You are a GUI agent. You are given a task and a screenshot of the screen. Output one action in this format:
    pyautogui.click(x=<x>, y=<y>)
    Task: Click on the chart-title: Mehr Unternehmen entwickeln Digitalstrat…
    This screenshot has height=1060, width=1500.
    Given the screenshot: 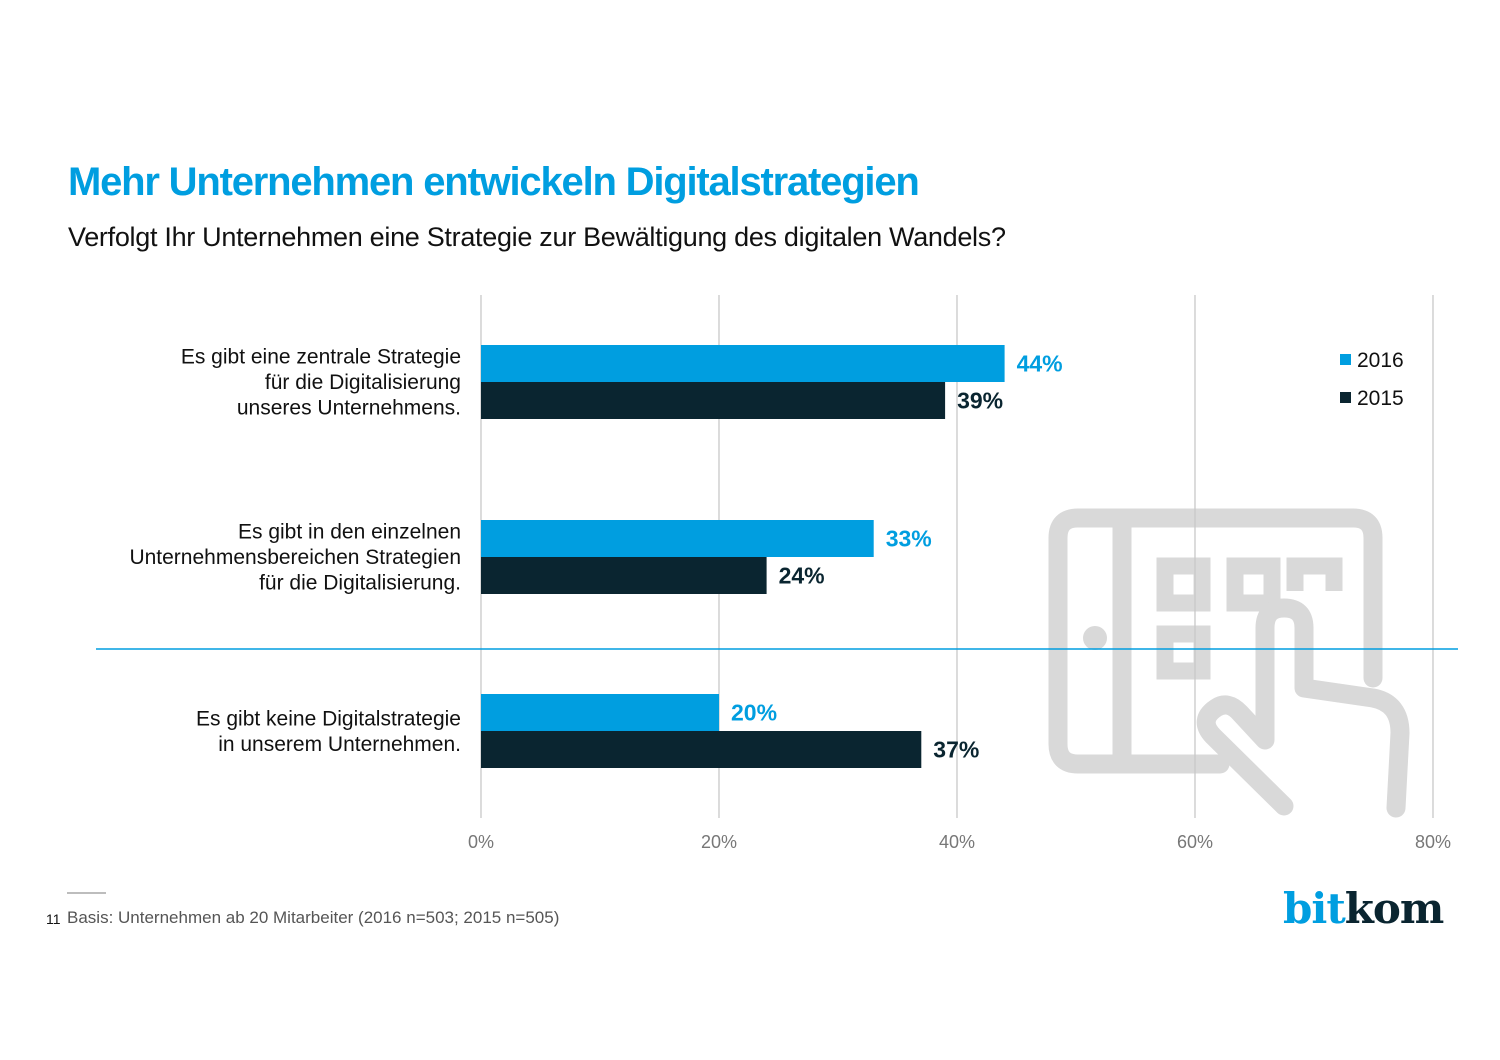 What is the action you would take?
    pyautogui.click(x=494, y=182)
    